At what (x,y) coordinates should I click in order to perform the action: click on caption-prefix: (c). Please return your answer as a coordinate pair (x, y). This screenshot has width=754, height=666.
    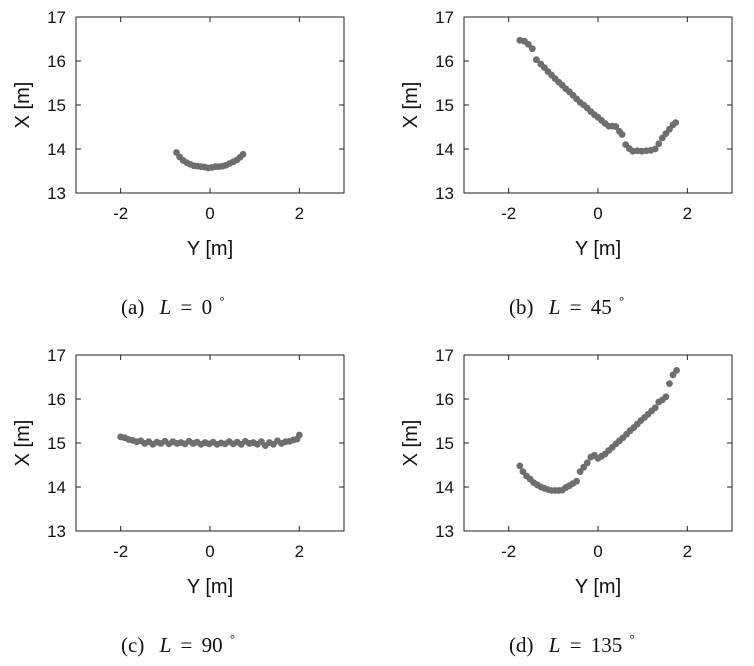
    Looking at the image, I should click on (132, 645).